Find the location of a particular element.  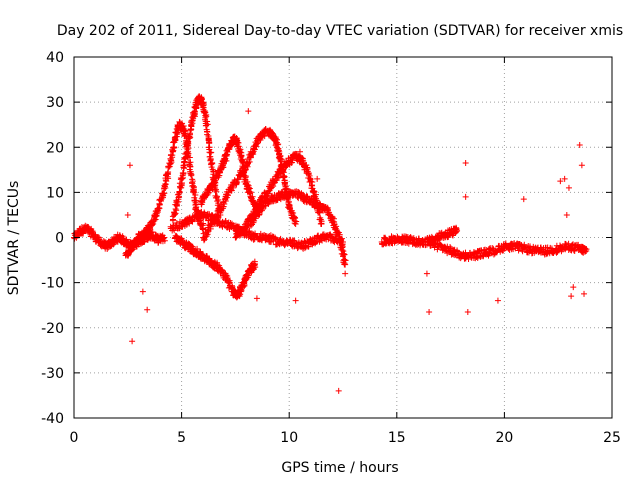

y-tick-label: 40 is located at coordinates (55, 58).